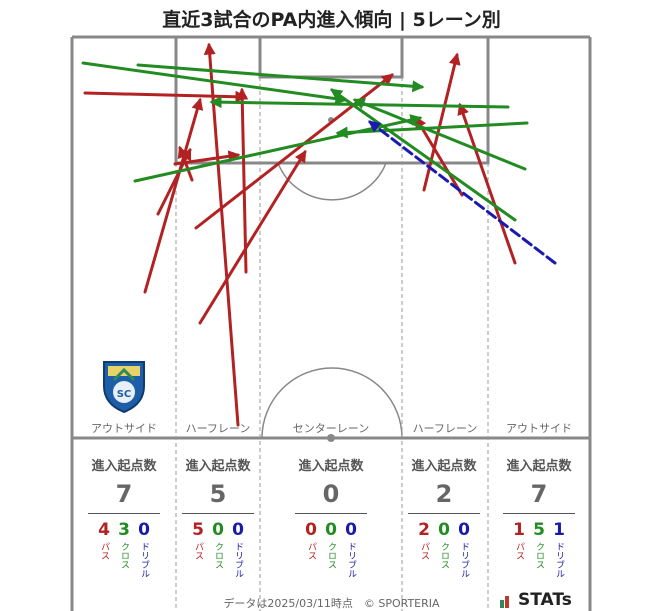 This screenshot has width=663, height=611. What do you see at coordinates (559, 530) in the screenshot?
I see `dribble-count: 1` at bounding box center [559, 530].